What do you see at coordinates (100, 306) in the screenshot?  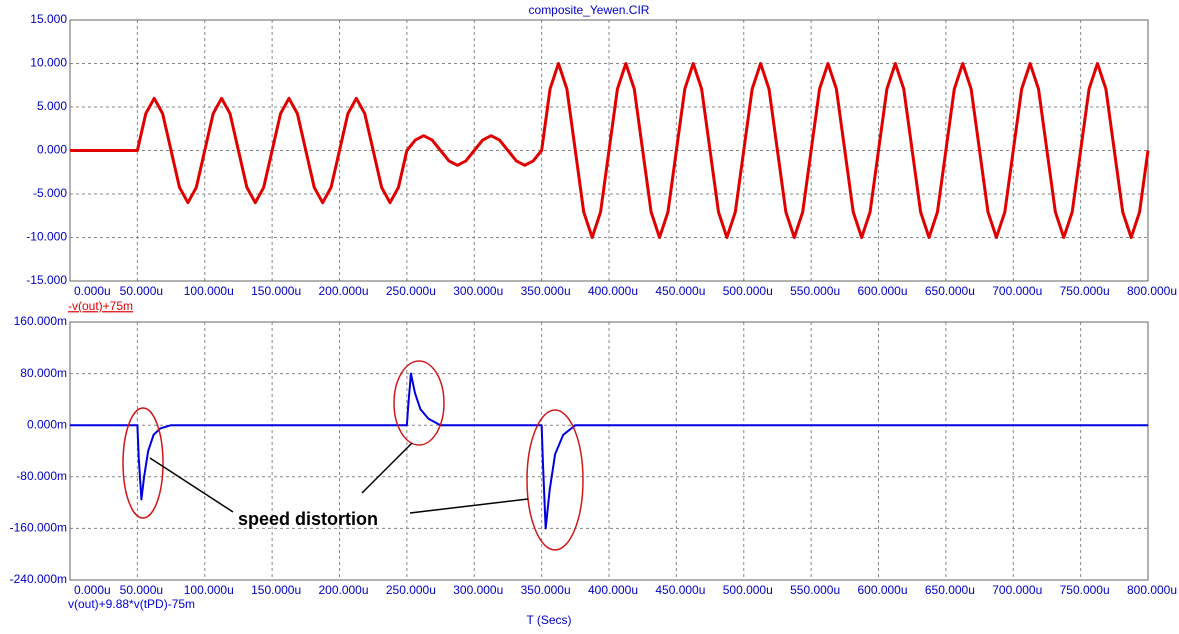 I see `series-label: -v(out)+75m` at bounding box center [100, 306].